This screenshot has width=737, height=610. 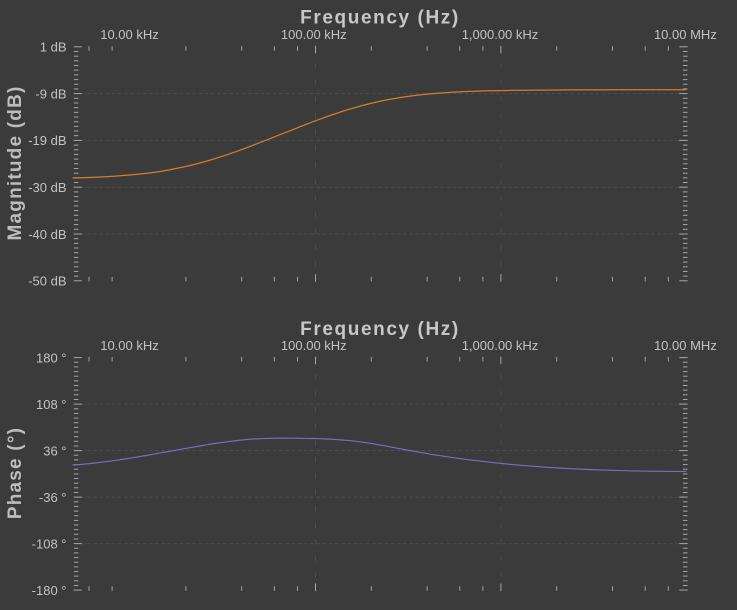 What do you see at coordinates (51, 404) in the screenshot?
I see `svg-text: 108 °` at bounding box center [51, 404].